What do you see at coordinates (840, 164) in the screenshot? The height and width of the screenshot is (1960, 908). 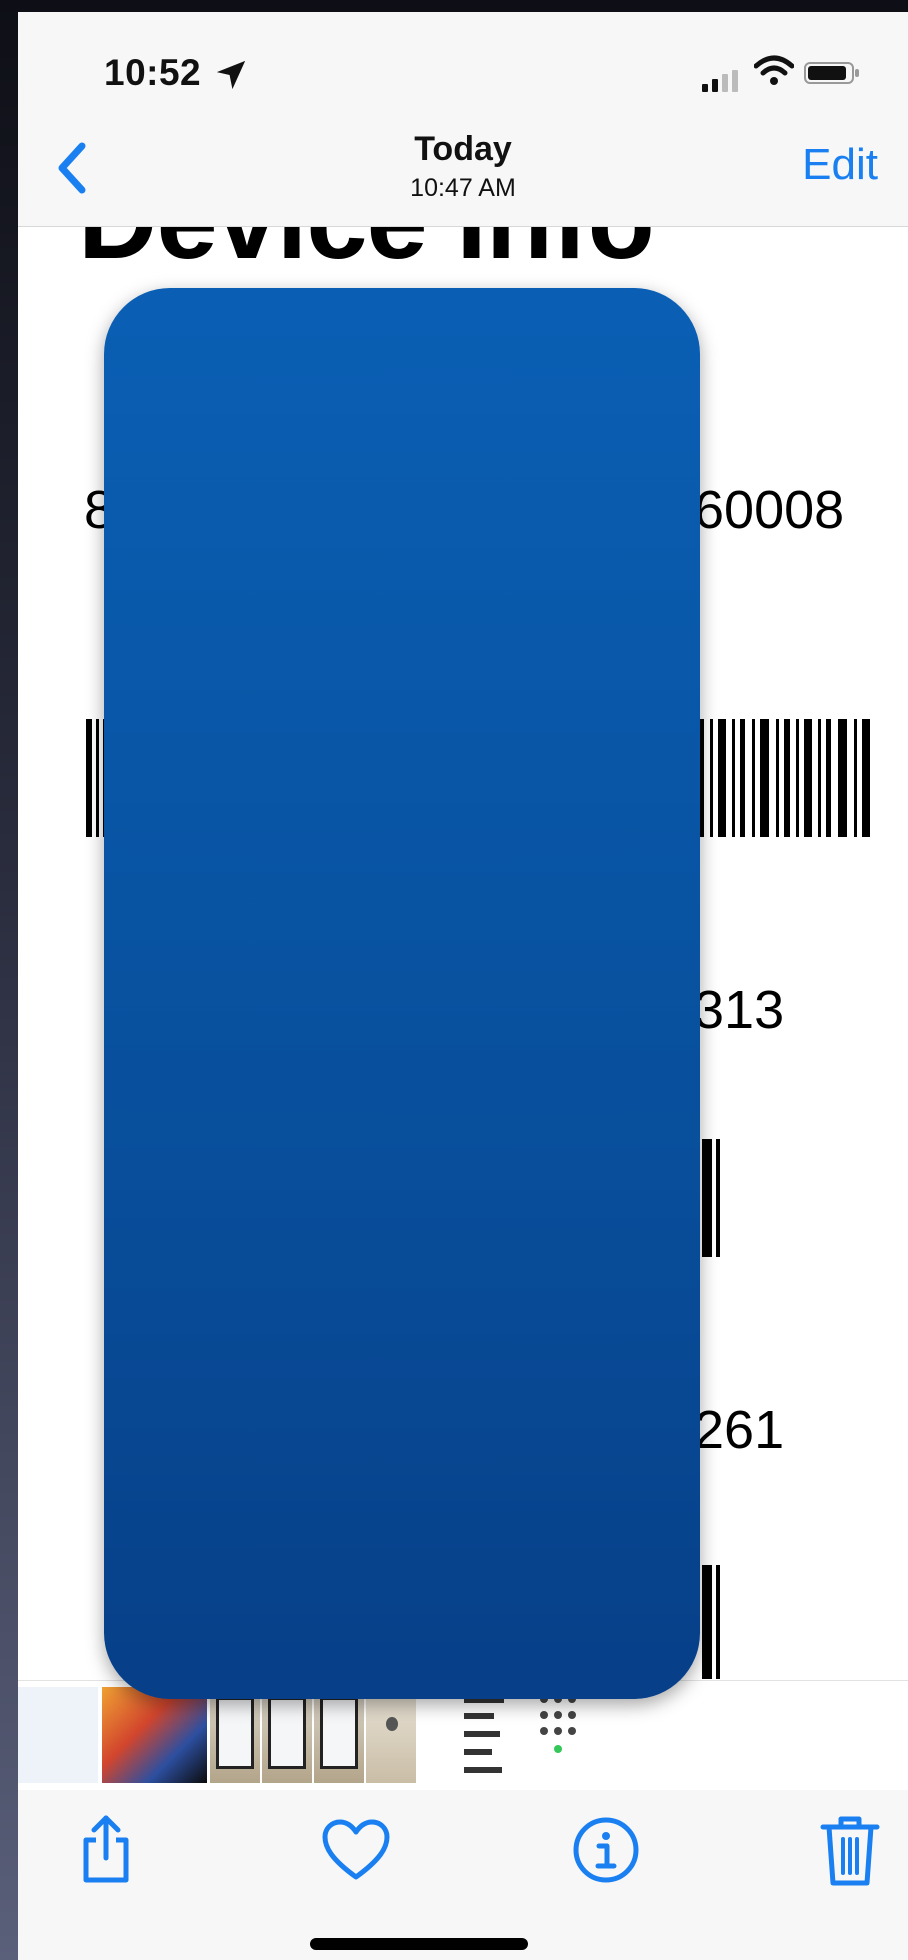 I see `edit-button: Edit` at bounding box center [840, 164].